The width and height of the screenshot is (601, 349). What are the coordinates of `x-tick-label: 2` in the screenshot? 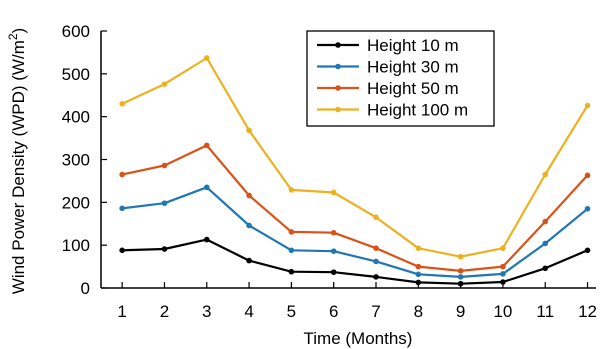 It's located at (164, 311).